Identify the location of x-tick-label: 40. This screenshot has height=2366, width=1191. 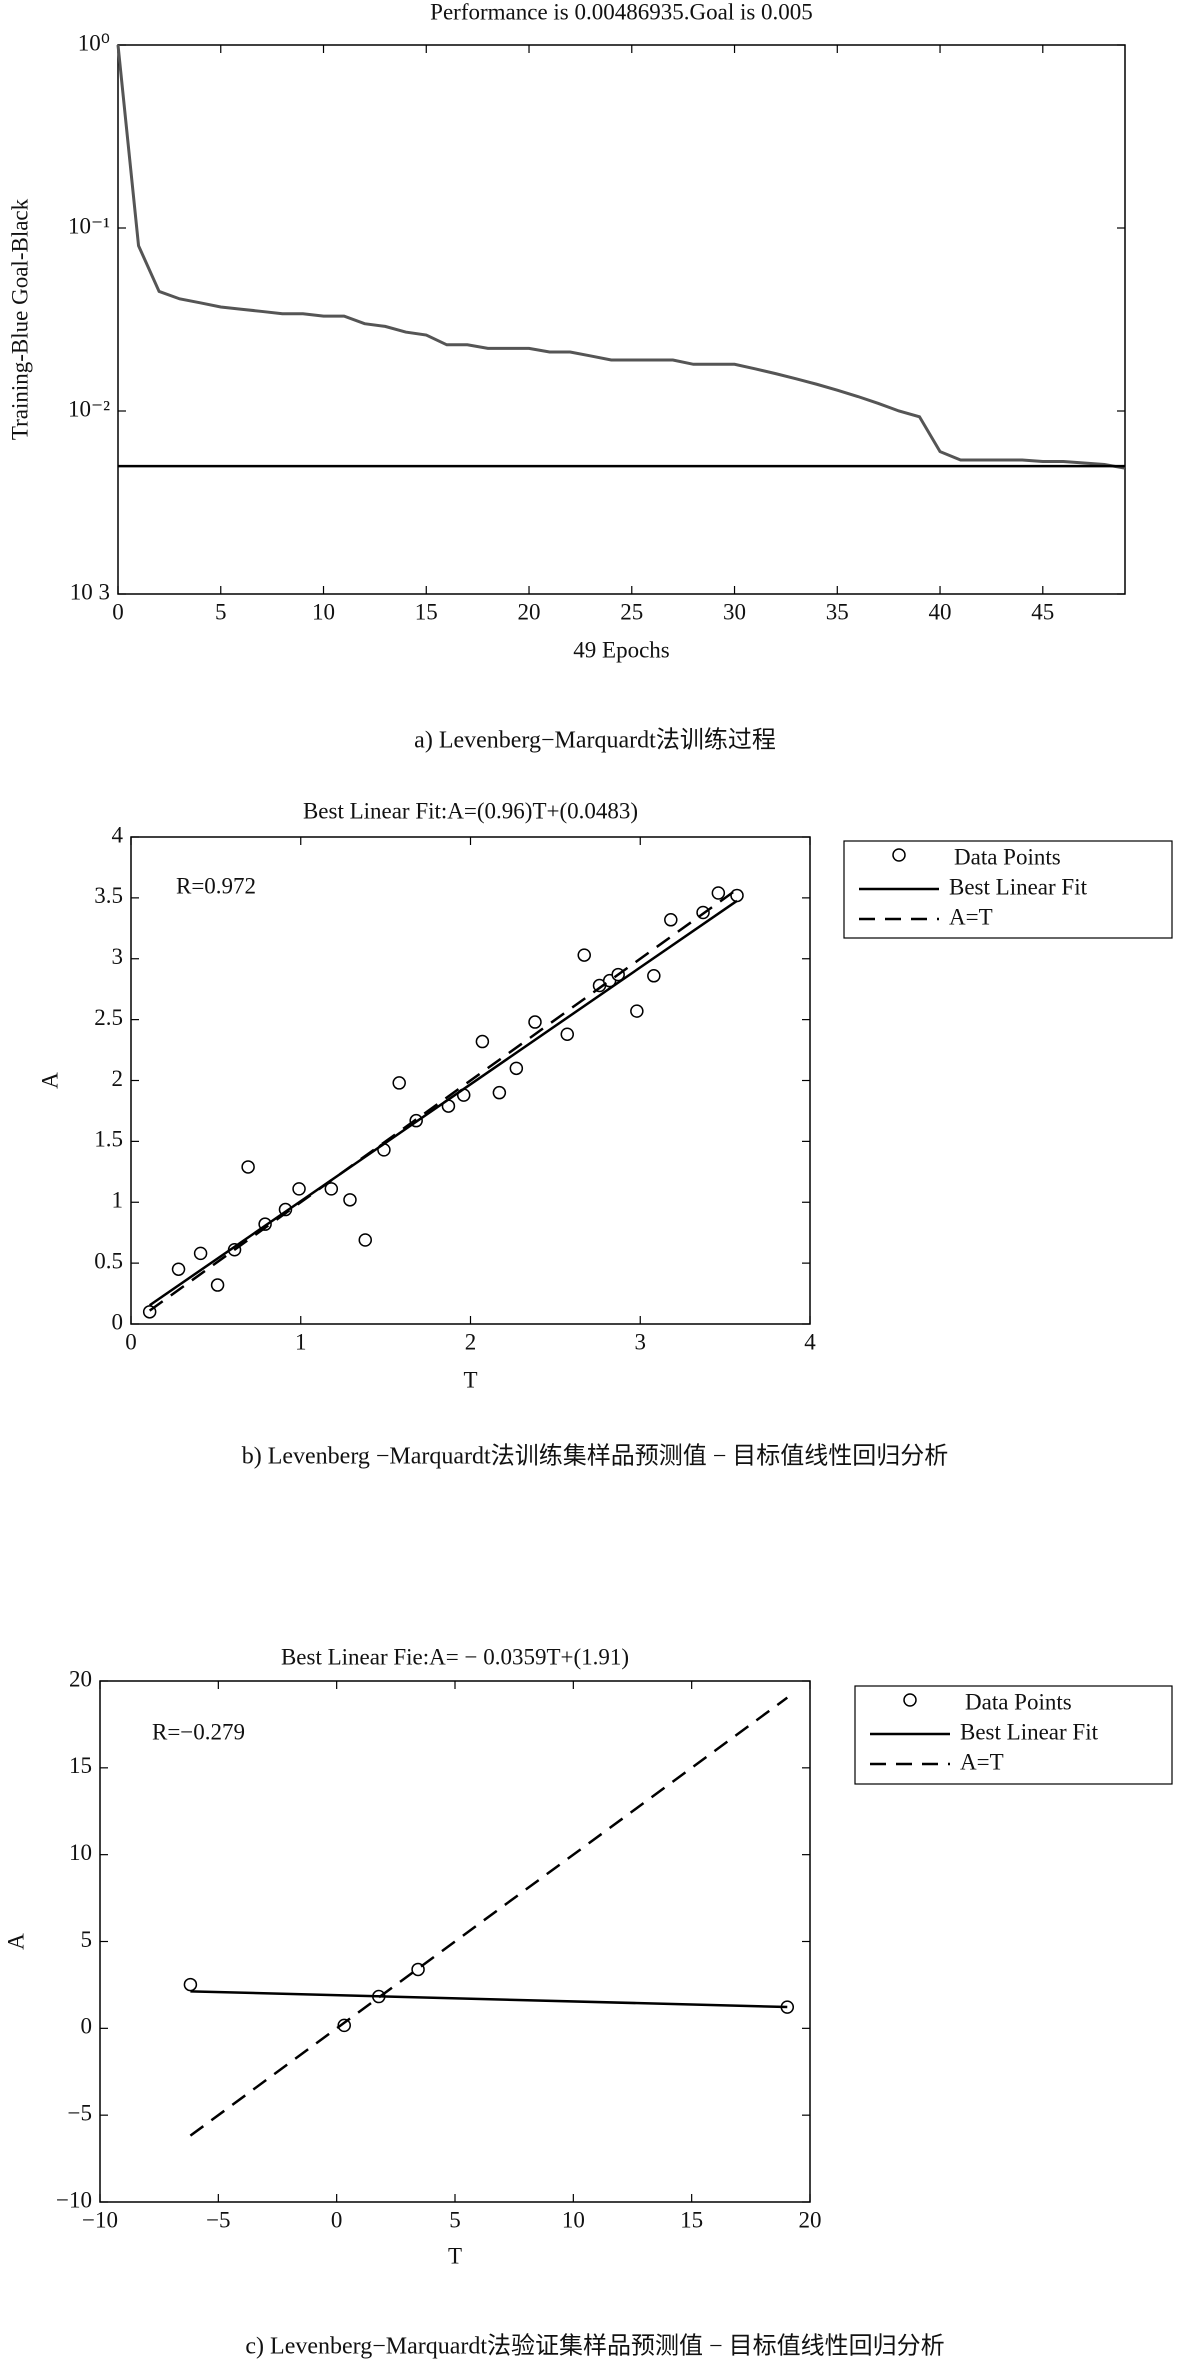
(940, 611).